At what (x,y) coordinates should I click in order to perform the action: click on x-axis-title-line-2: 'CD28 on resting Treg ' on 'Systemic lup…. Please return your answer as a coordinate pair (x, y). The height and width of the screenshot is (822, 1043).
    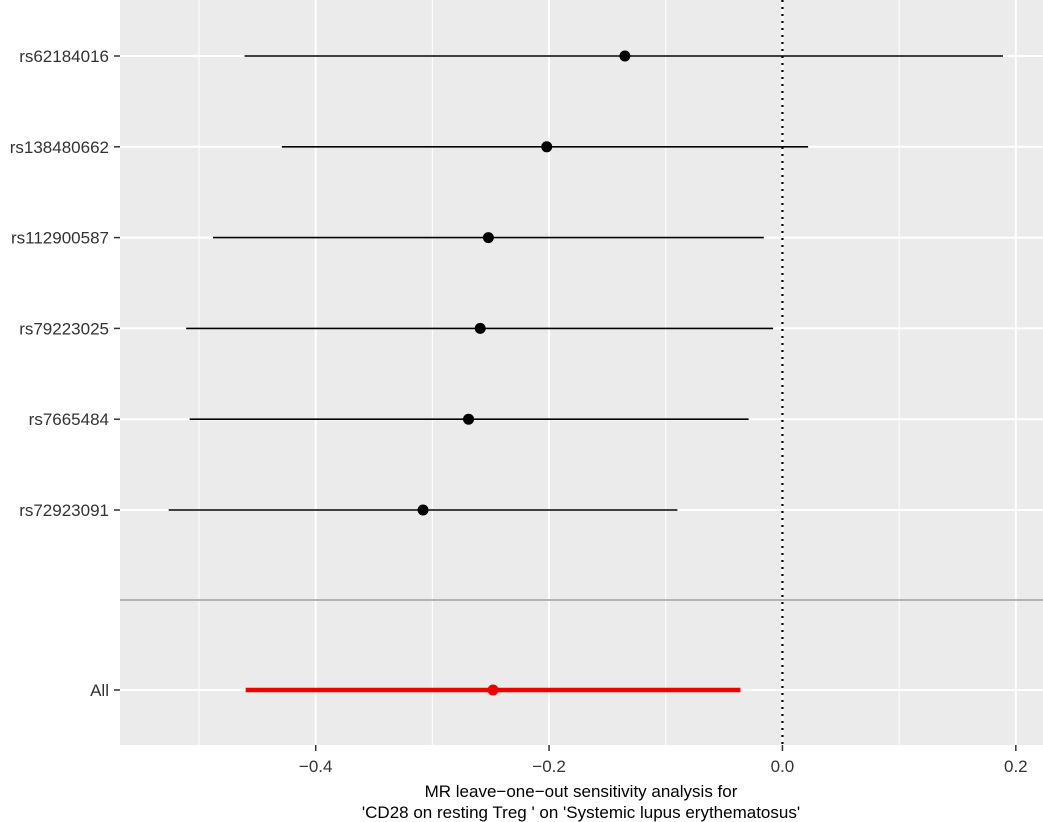
    Looking at the image, I should click on (581, 812).